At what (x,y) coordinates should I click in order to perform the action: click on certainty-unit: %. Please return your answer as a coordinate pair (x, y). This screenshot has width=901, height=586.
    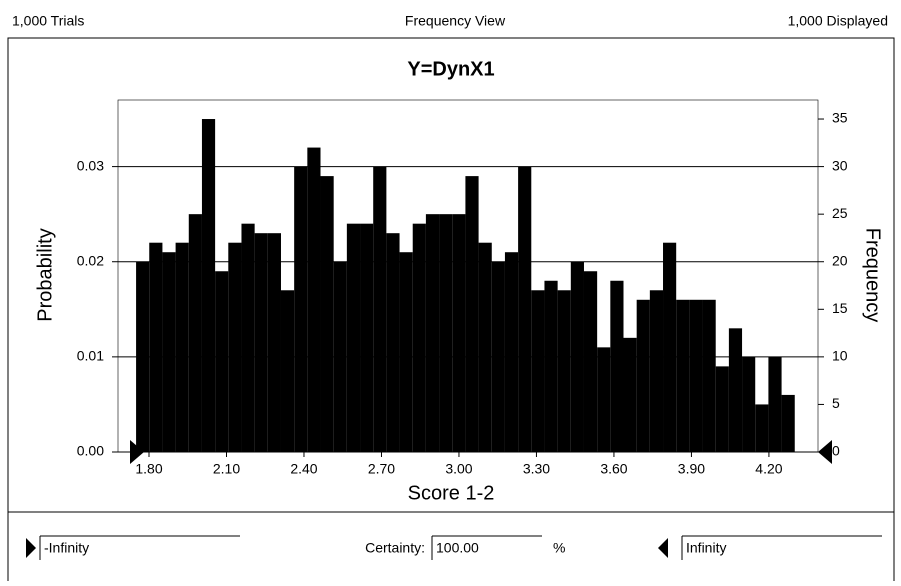
    Looking at the image, I should click on (559, 548).